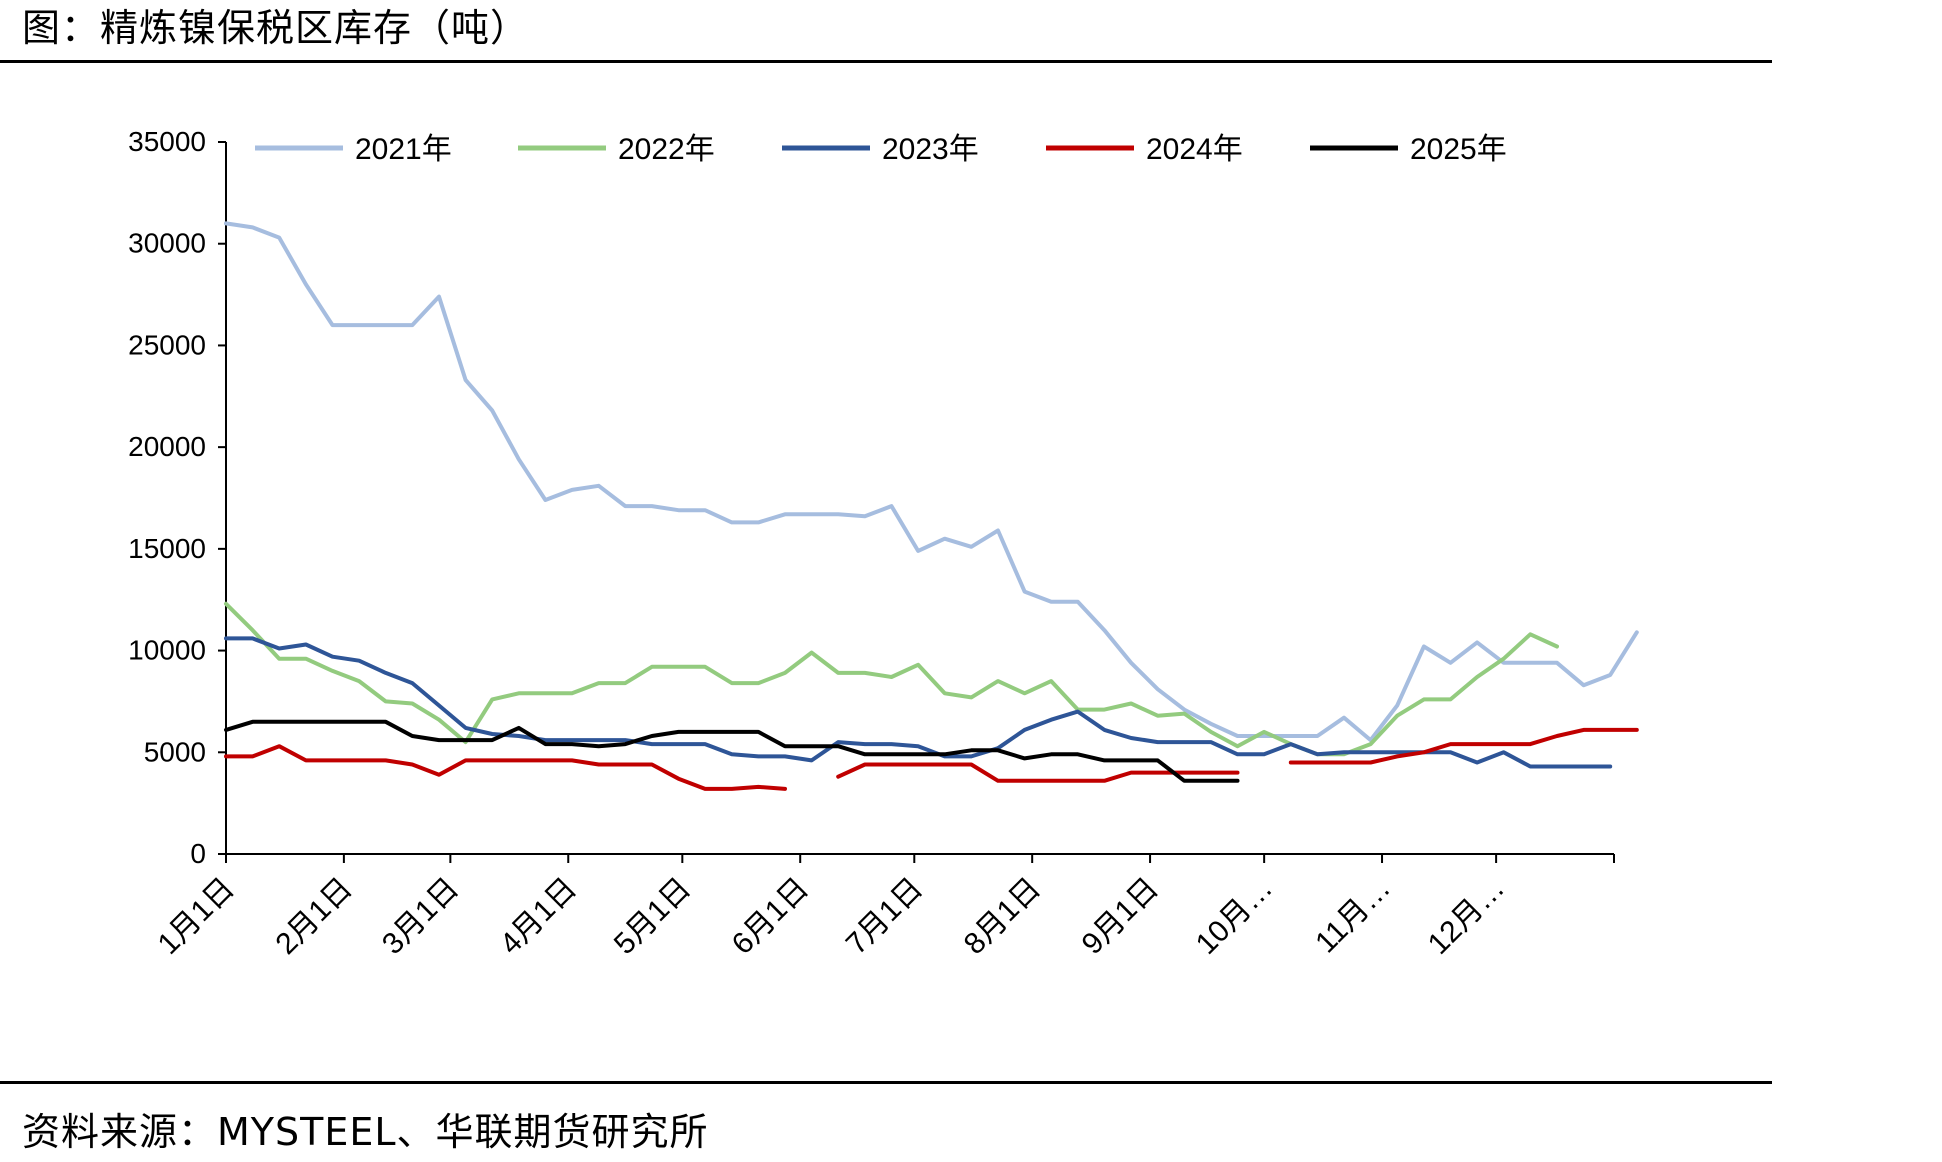 The image size is (1942, 1162). Describe the element at coordinates (666, 149) in the screenshot. I see `legend-label: 2022年` at that location.